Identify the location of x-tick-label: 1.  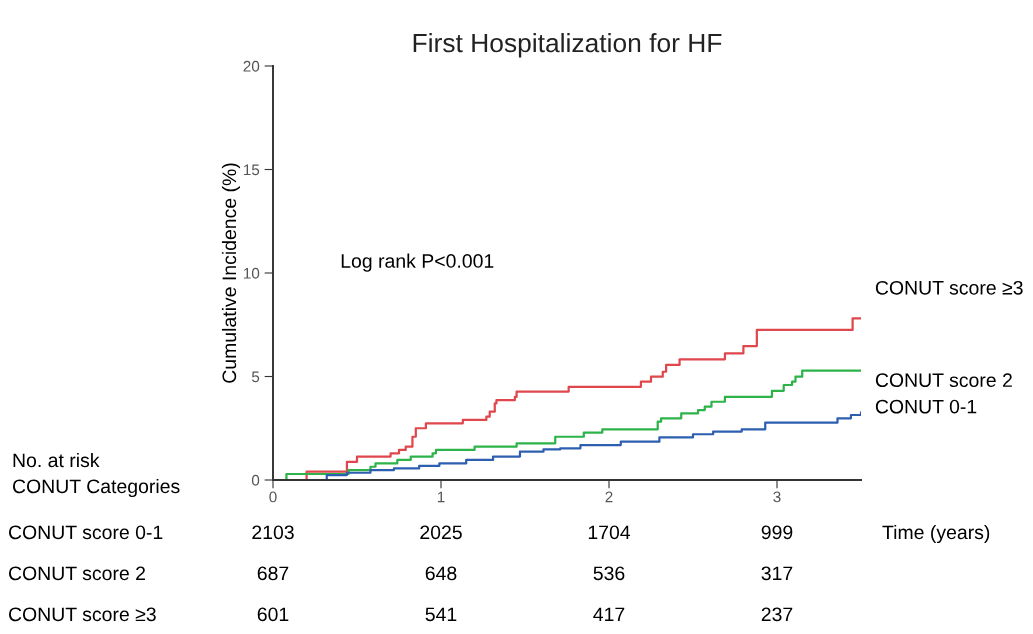
(441, 497).